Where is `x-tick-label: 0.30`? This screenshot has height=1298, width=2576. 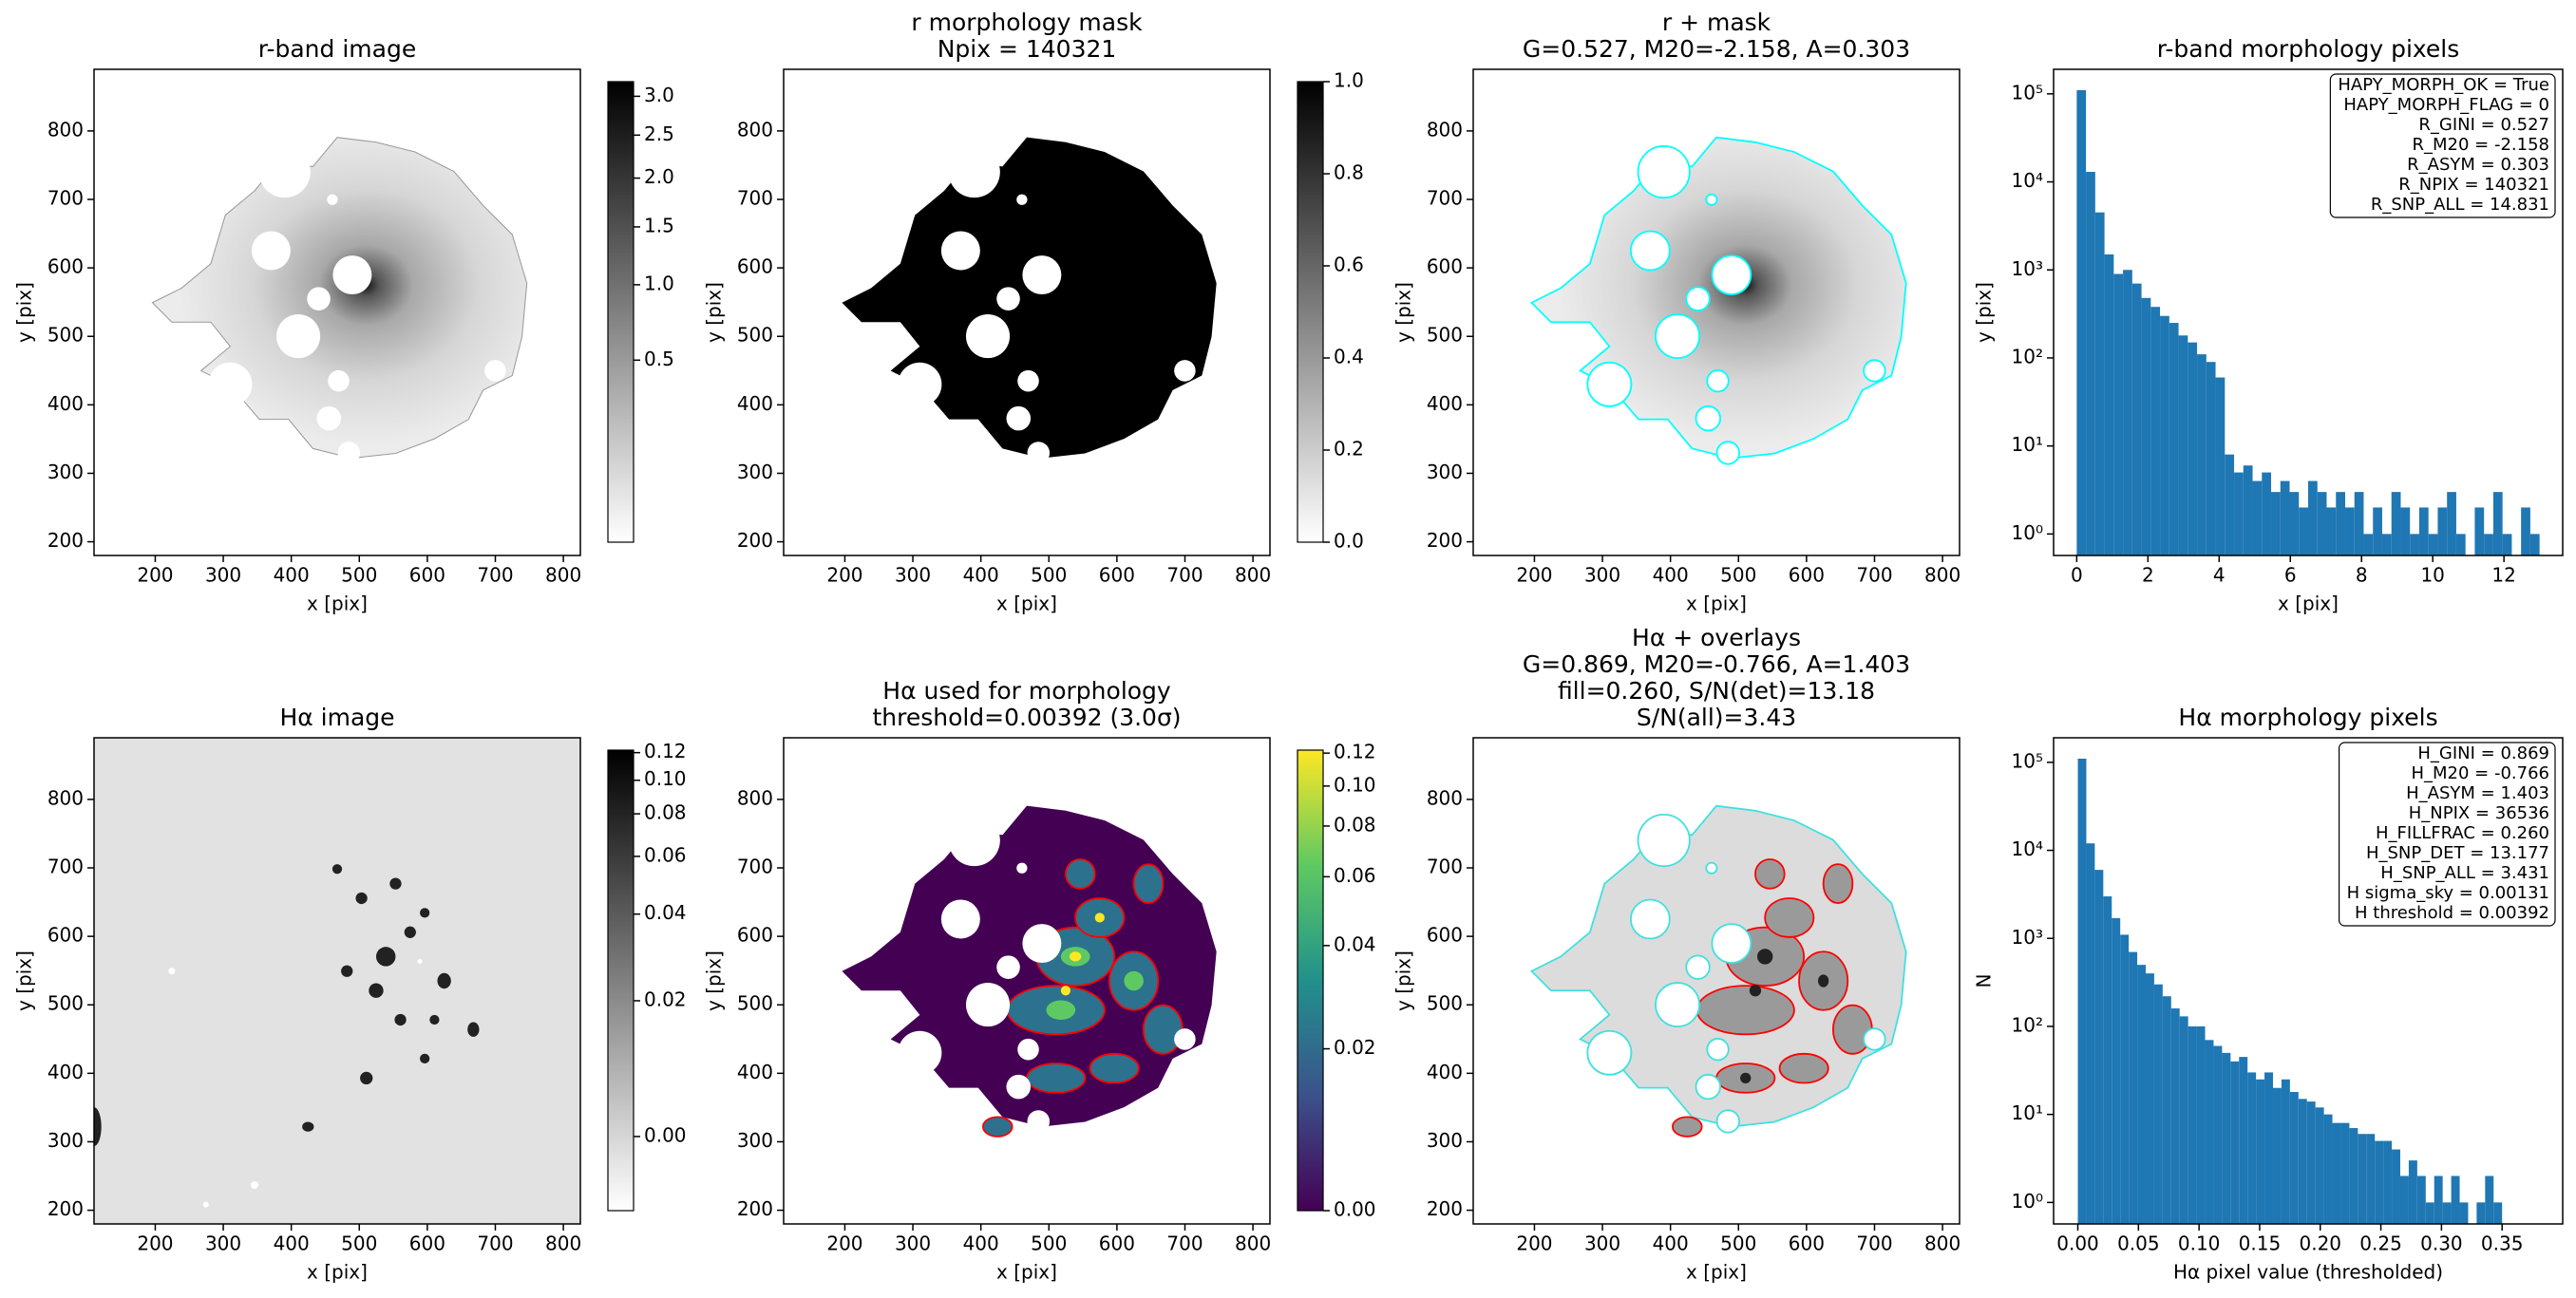
x-tick-label: 0.30 is located at coordinates (2441, 1243).